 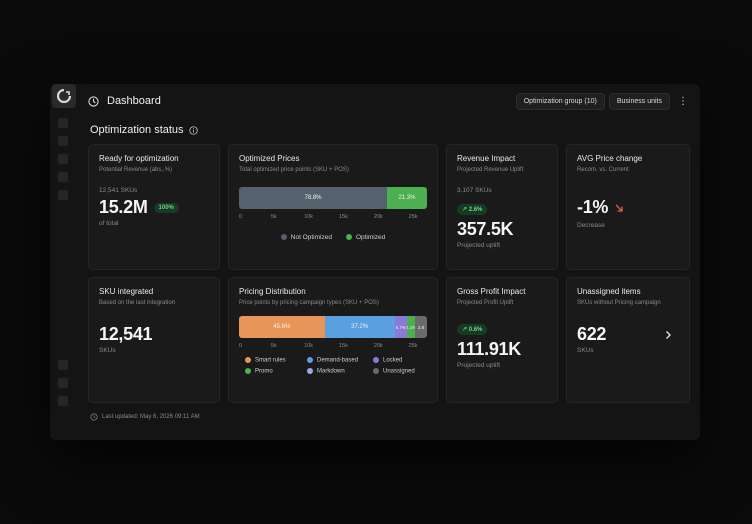 I want to click on bar-segment-demand-based: 37.2%, so click(x=359, y=327).